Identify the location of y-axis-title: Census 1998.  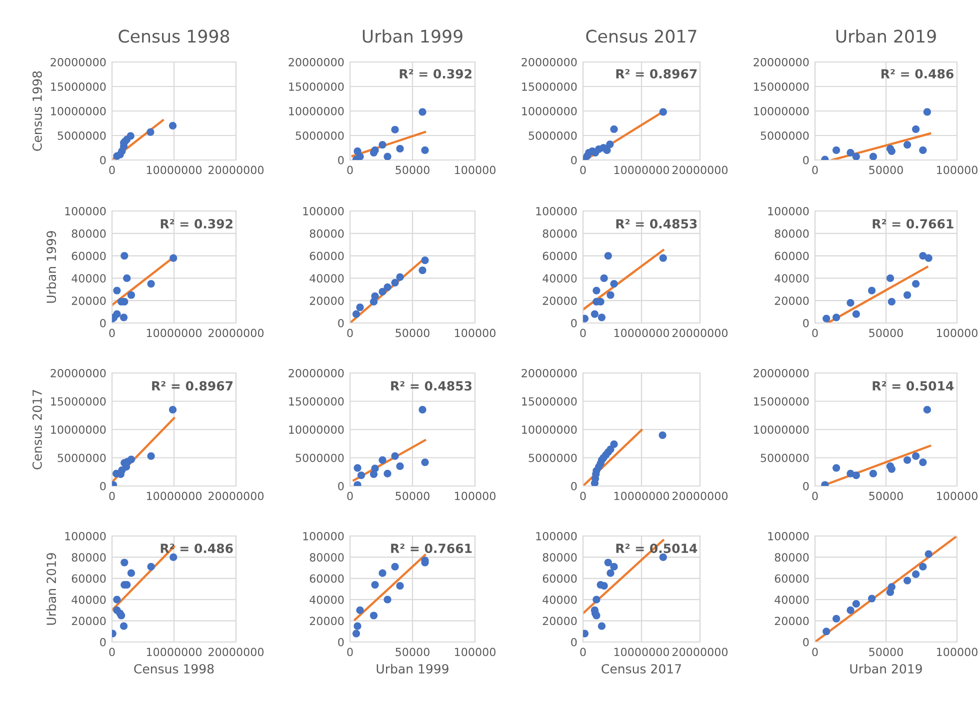
(37, 111).